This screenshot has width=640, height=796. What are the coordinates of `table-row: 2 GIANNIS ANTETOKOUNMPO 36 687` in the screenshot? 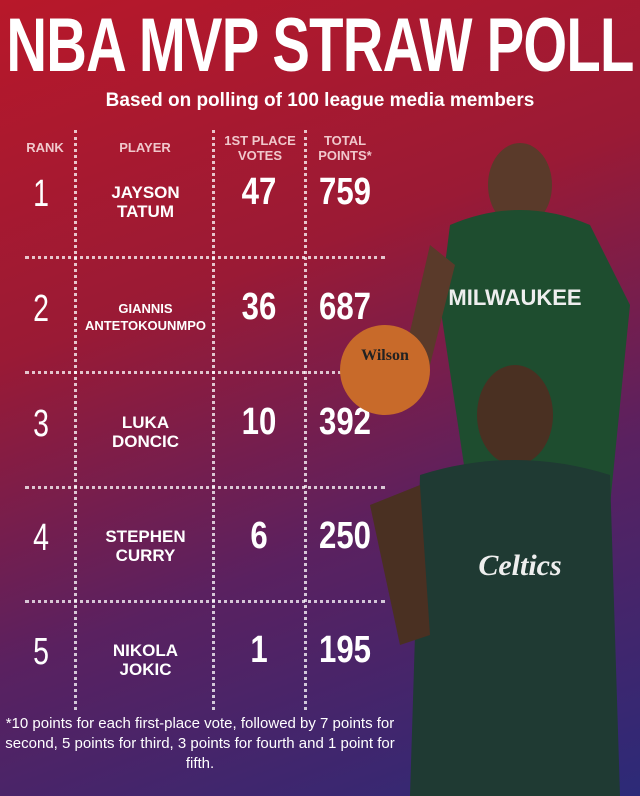 It's located at (200, 317).